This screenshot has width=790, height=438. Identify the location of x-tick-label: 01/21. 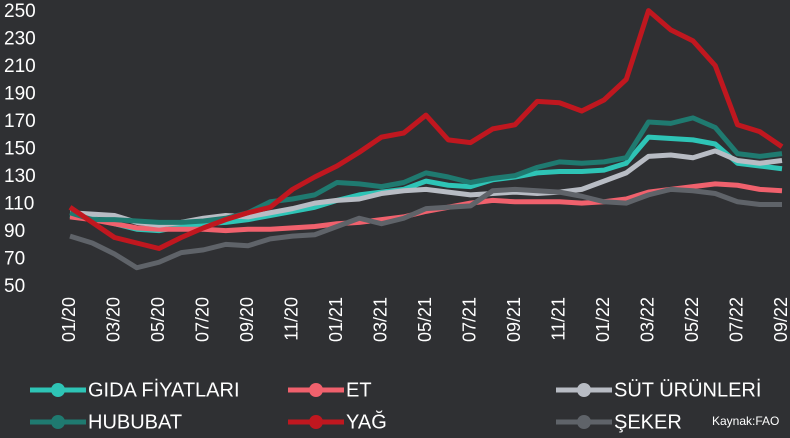
(336, 319).